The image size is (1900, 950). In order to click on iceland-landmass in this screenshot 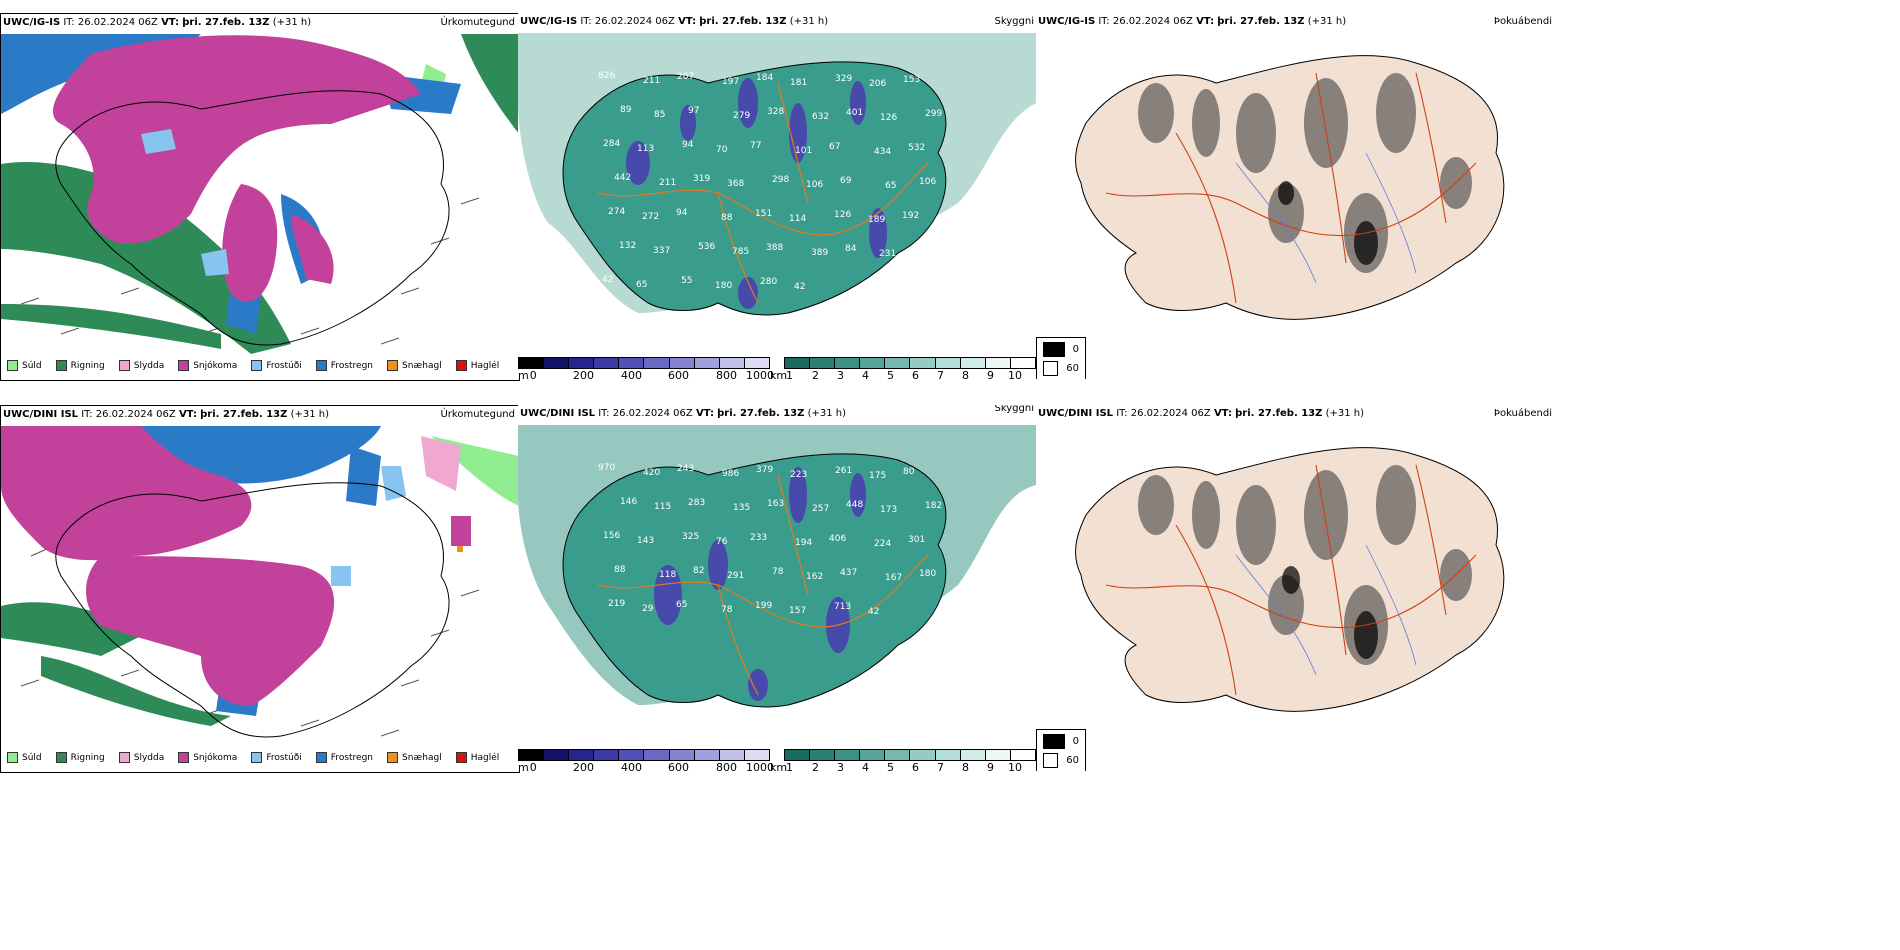, I will do `click(754, 188)`.